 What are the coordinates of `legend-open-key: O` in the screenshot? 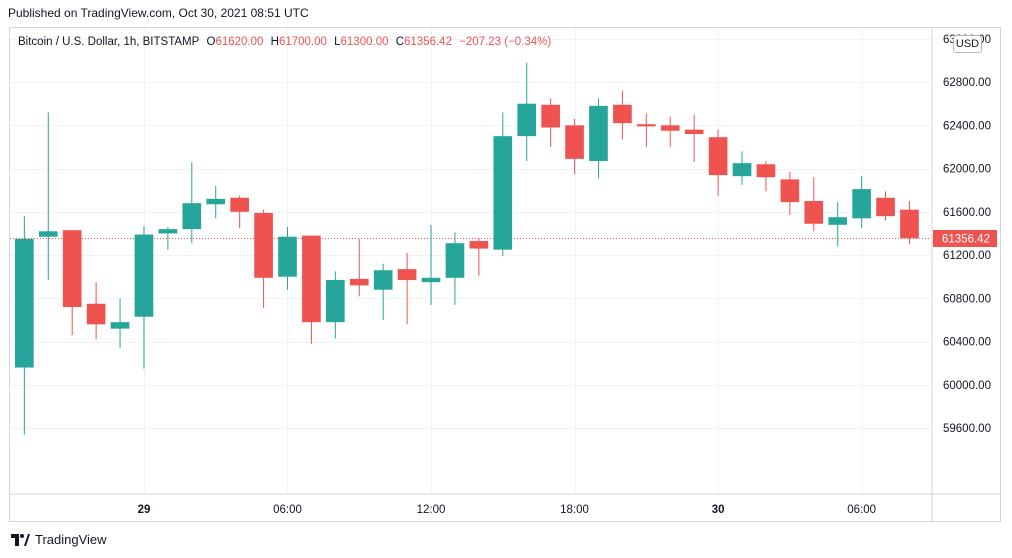 It's located at (211, 42).